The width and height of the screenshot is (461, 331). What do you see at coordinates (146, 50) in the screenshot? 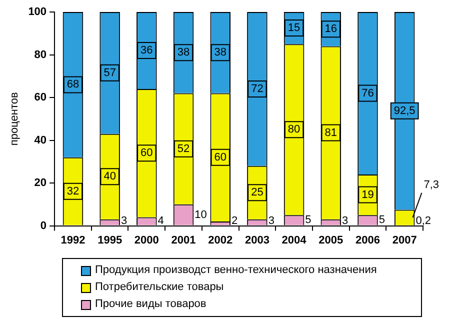
I see `data-label: 36` at bounding box center [146, 50].